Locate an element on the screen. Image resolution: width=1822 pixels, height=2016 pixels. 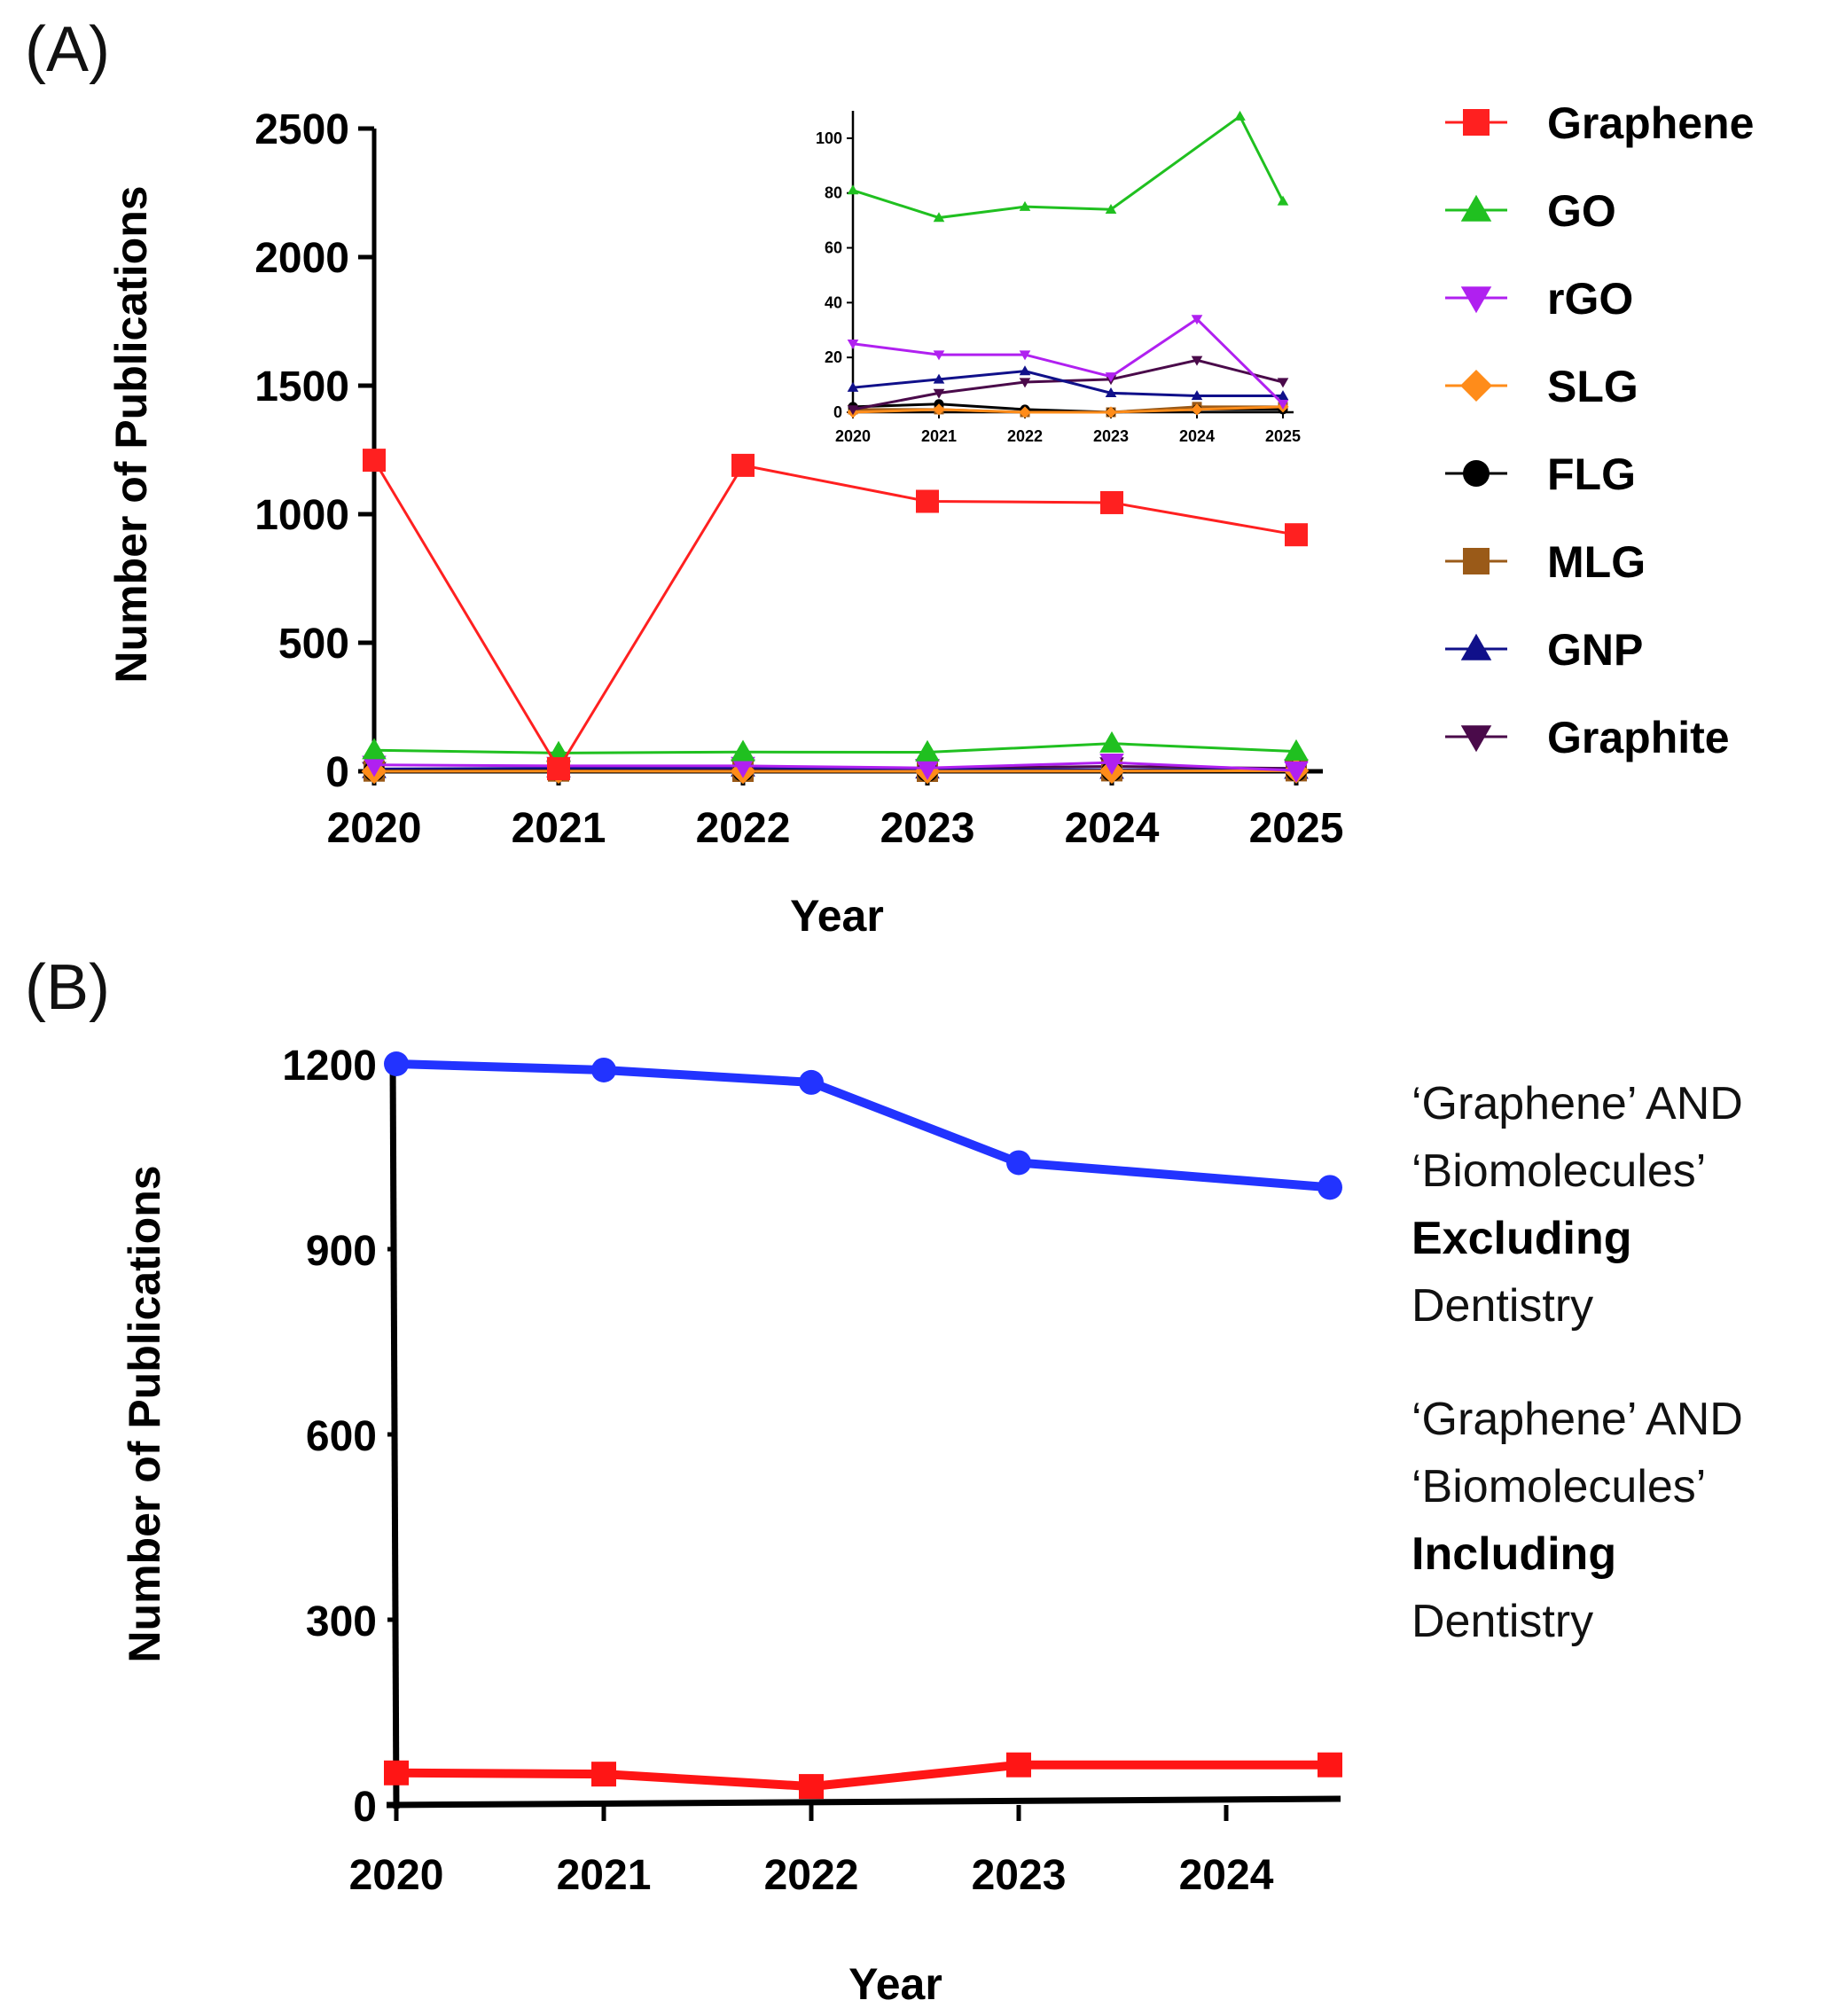
x-tick-label: 2025 is located at coordinates (1296, 828).